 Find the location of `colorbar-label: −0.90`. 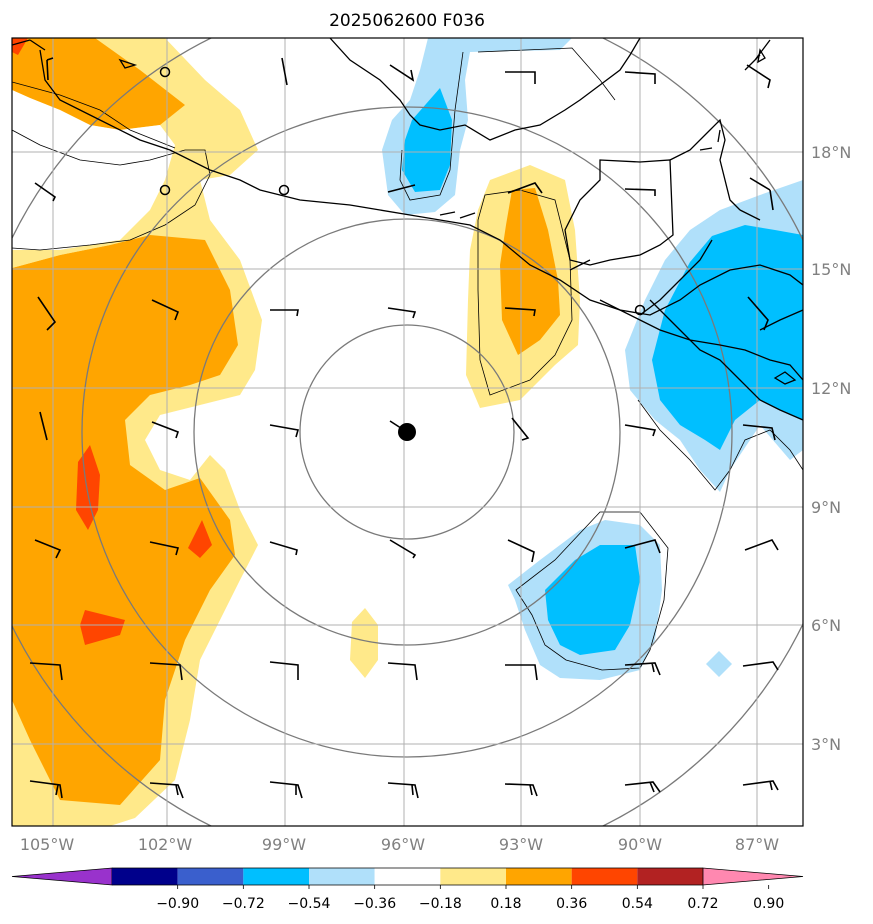

colorbar-label: −0.90 is located at coordinates (177, 904).